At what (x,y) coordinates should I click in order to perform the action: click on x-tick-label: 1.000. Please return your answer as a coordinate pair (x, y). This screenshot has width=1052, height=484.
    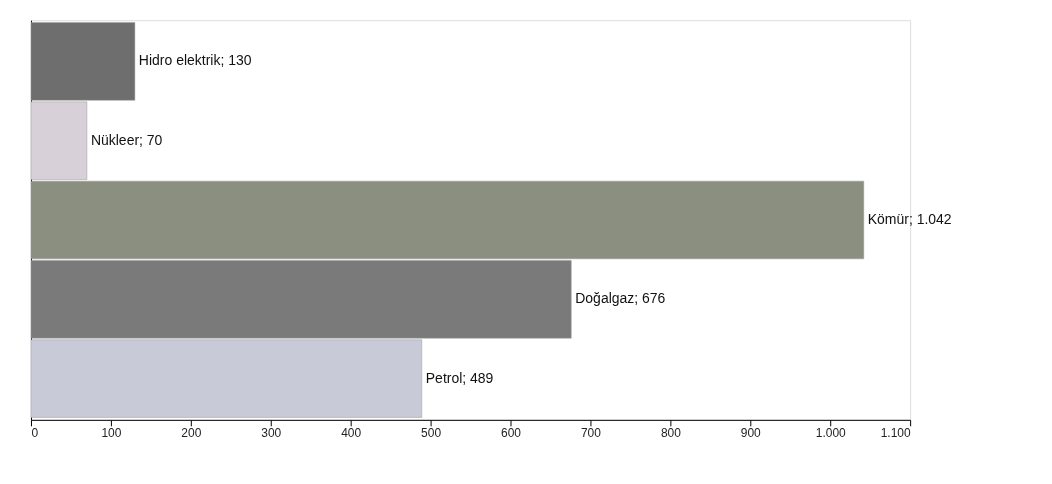
    Looking at the image, I should click on (831, 433).